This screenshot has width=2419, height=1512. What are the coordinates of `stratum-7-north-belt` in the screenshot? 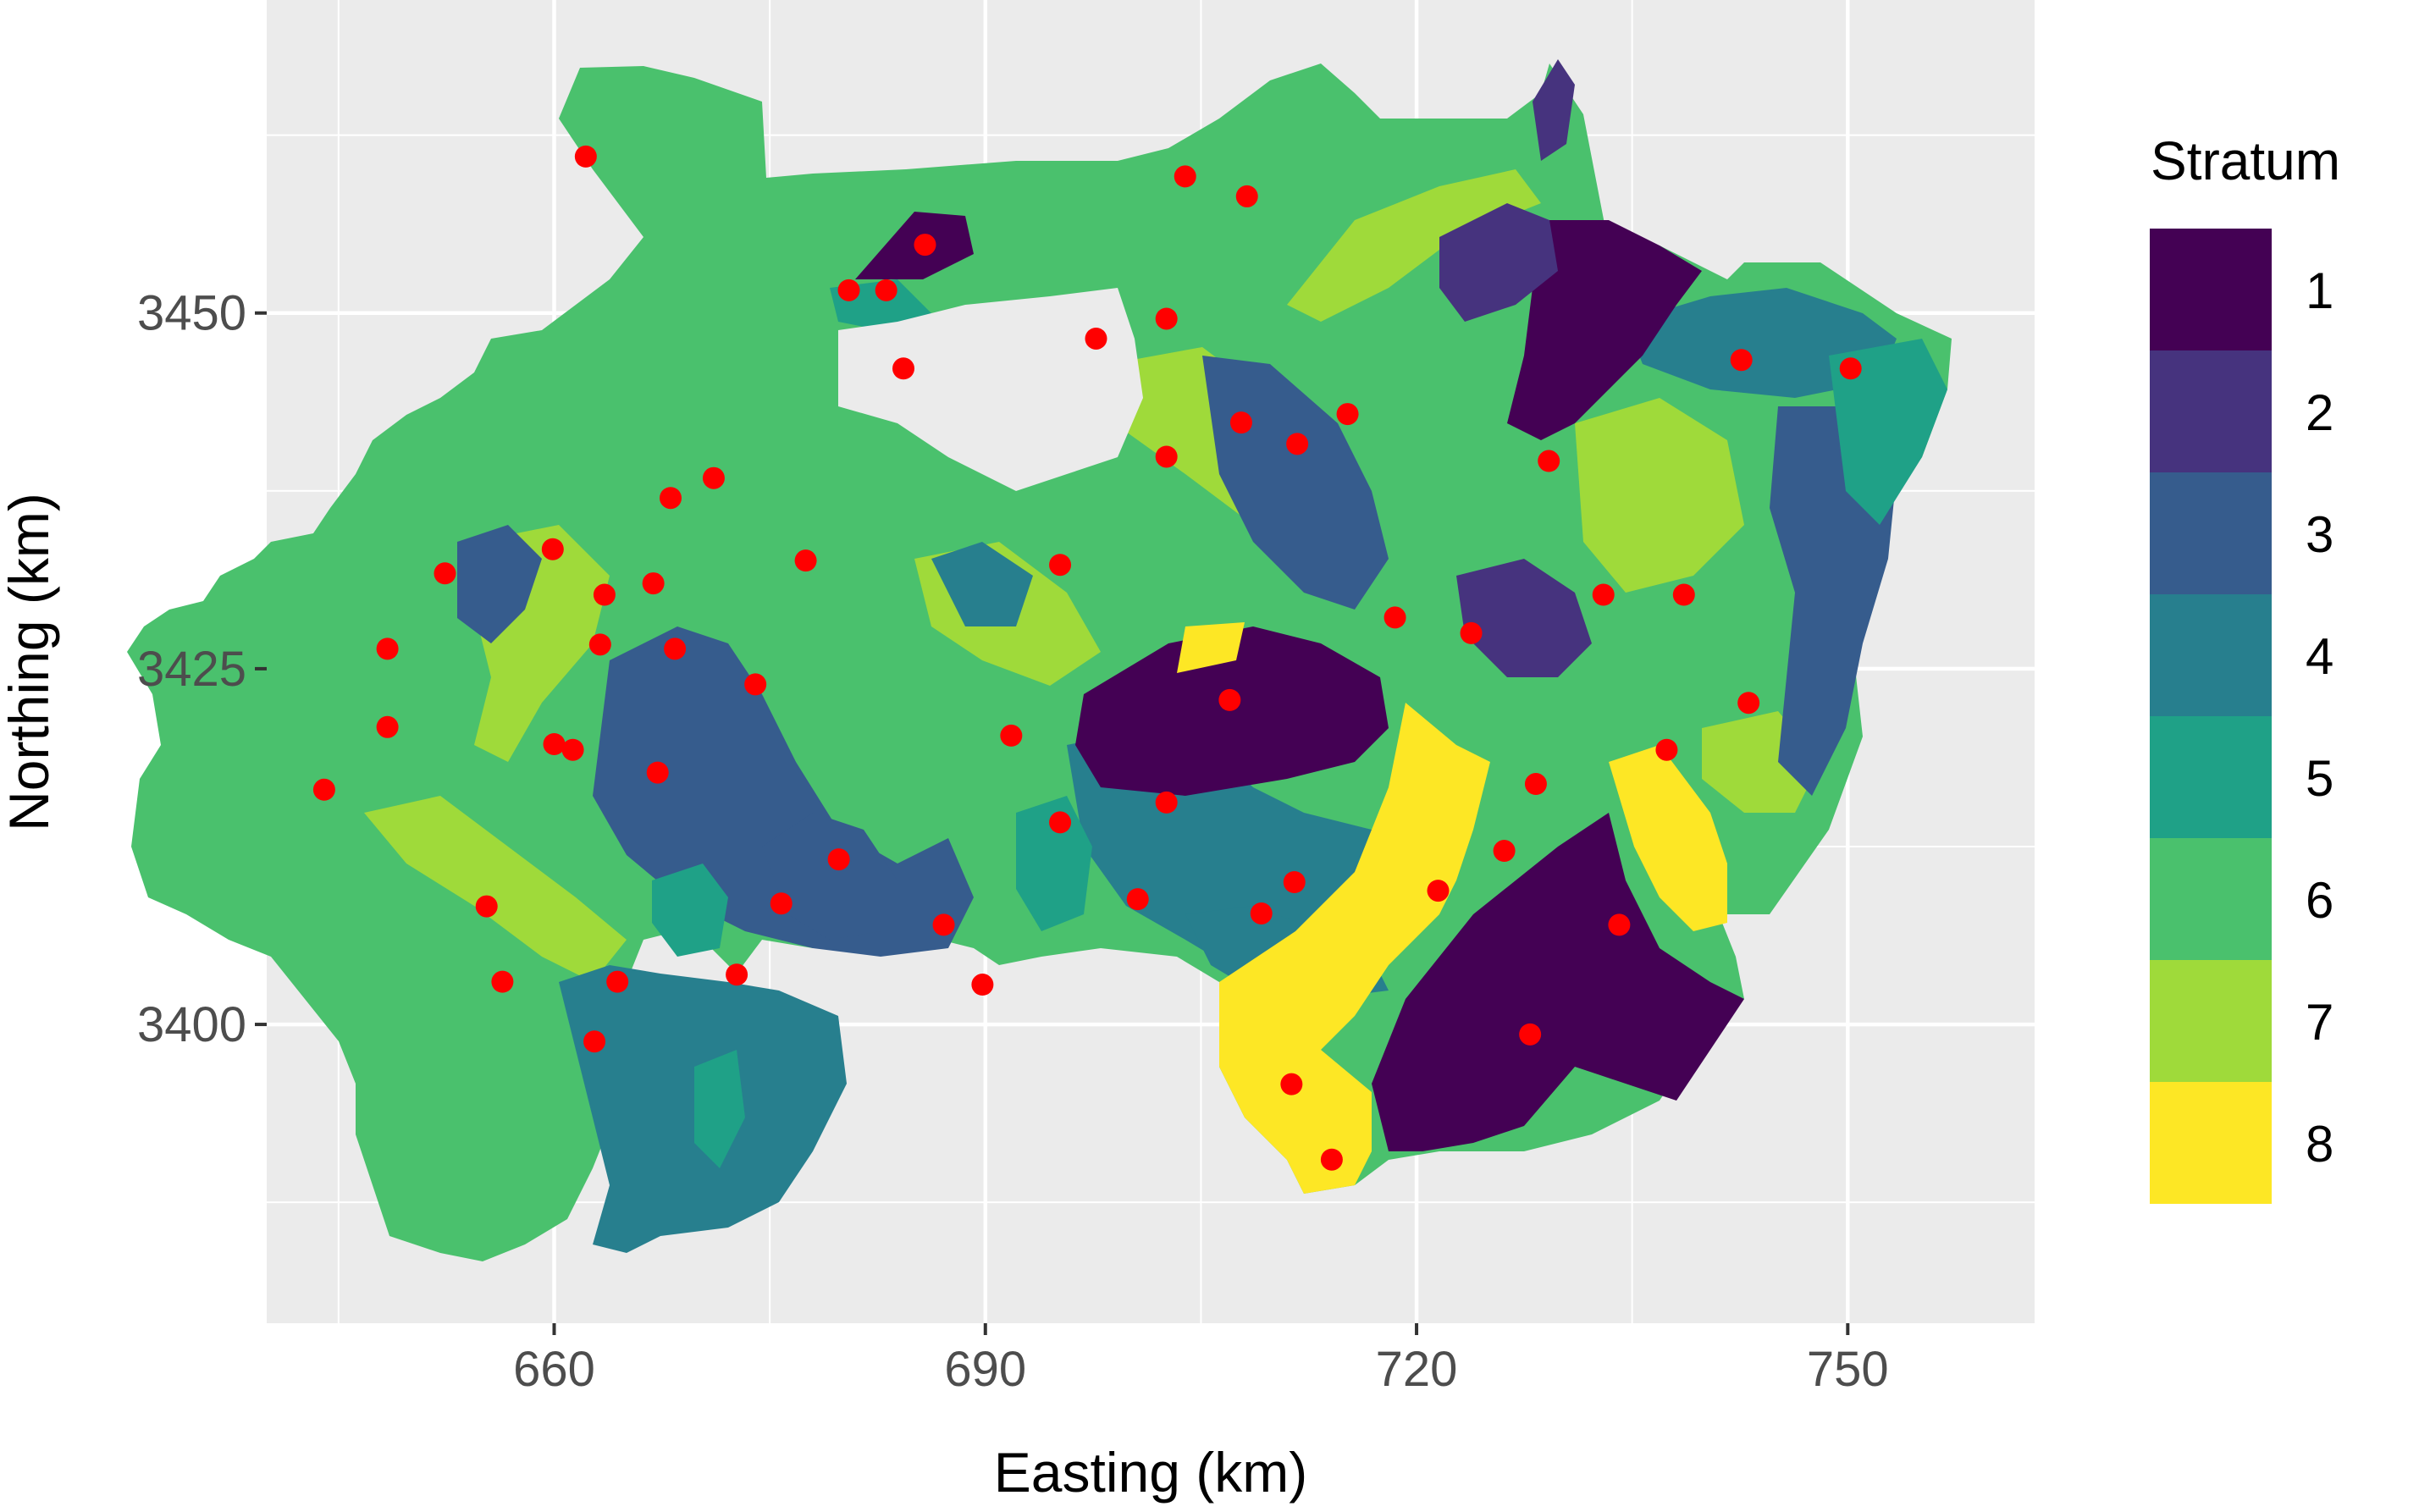 It's located at (1414, 245).